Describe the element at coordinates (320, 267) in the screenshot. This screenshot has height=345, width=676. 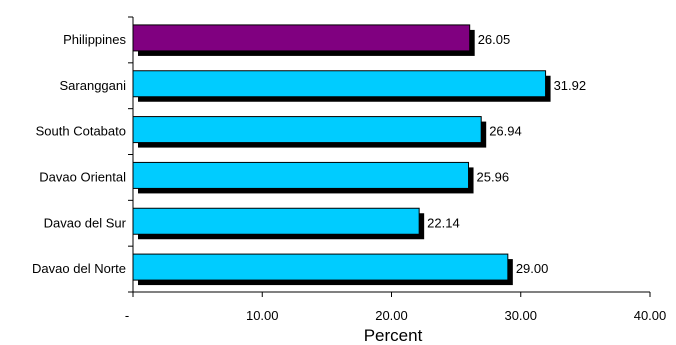
I see `bar-davao-del-norte` at that location.